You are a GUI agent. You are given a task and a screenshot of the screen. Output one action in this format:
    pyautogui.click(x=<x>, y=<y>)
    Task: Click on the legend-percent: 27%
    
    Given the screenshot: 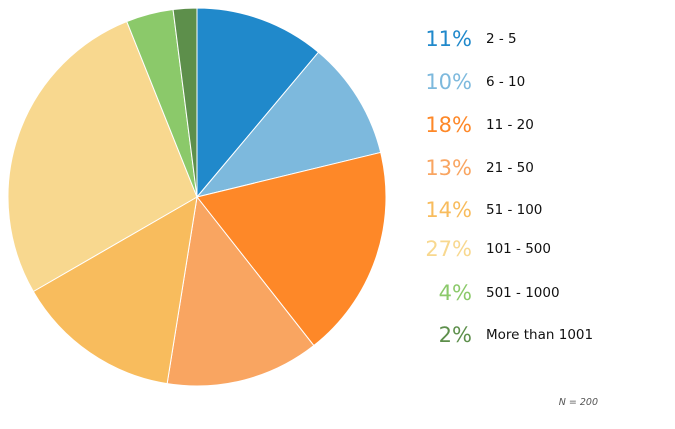 What is the action you would take?
    pyautogui.click(x=448, y=249)
    